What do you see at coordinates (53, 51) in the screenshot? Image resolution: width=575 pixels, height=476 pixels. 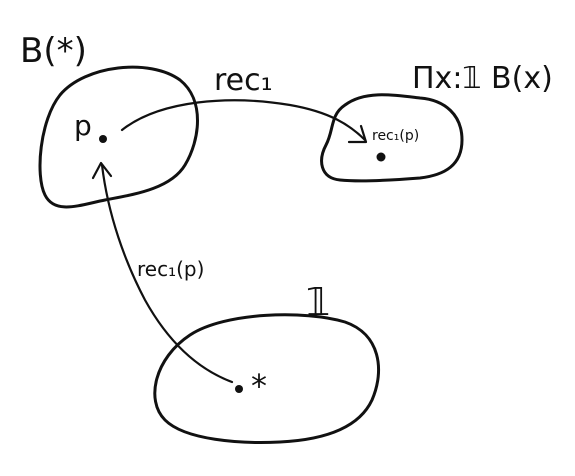 I see `label-b-star: B(*)` at bounding box center [53, 51].